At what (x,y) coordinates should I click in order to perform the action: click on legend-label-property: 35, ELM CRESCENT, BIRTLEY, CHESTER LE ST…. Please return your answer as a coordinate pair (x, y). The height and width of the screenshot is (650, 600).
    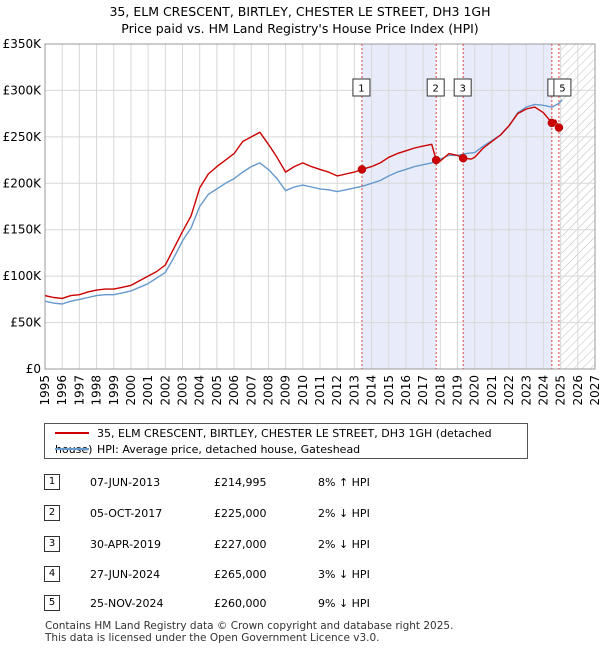
    Looking at the image, I should click on (273, 441).